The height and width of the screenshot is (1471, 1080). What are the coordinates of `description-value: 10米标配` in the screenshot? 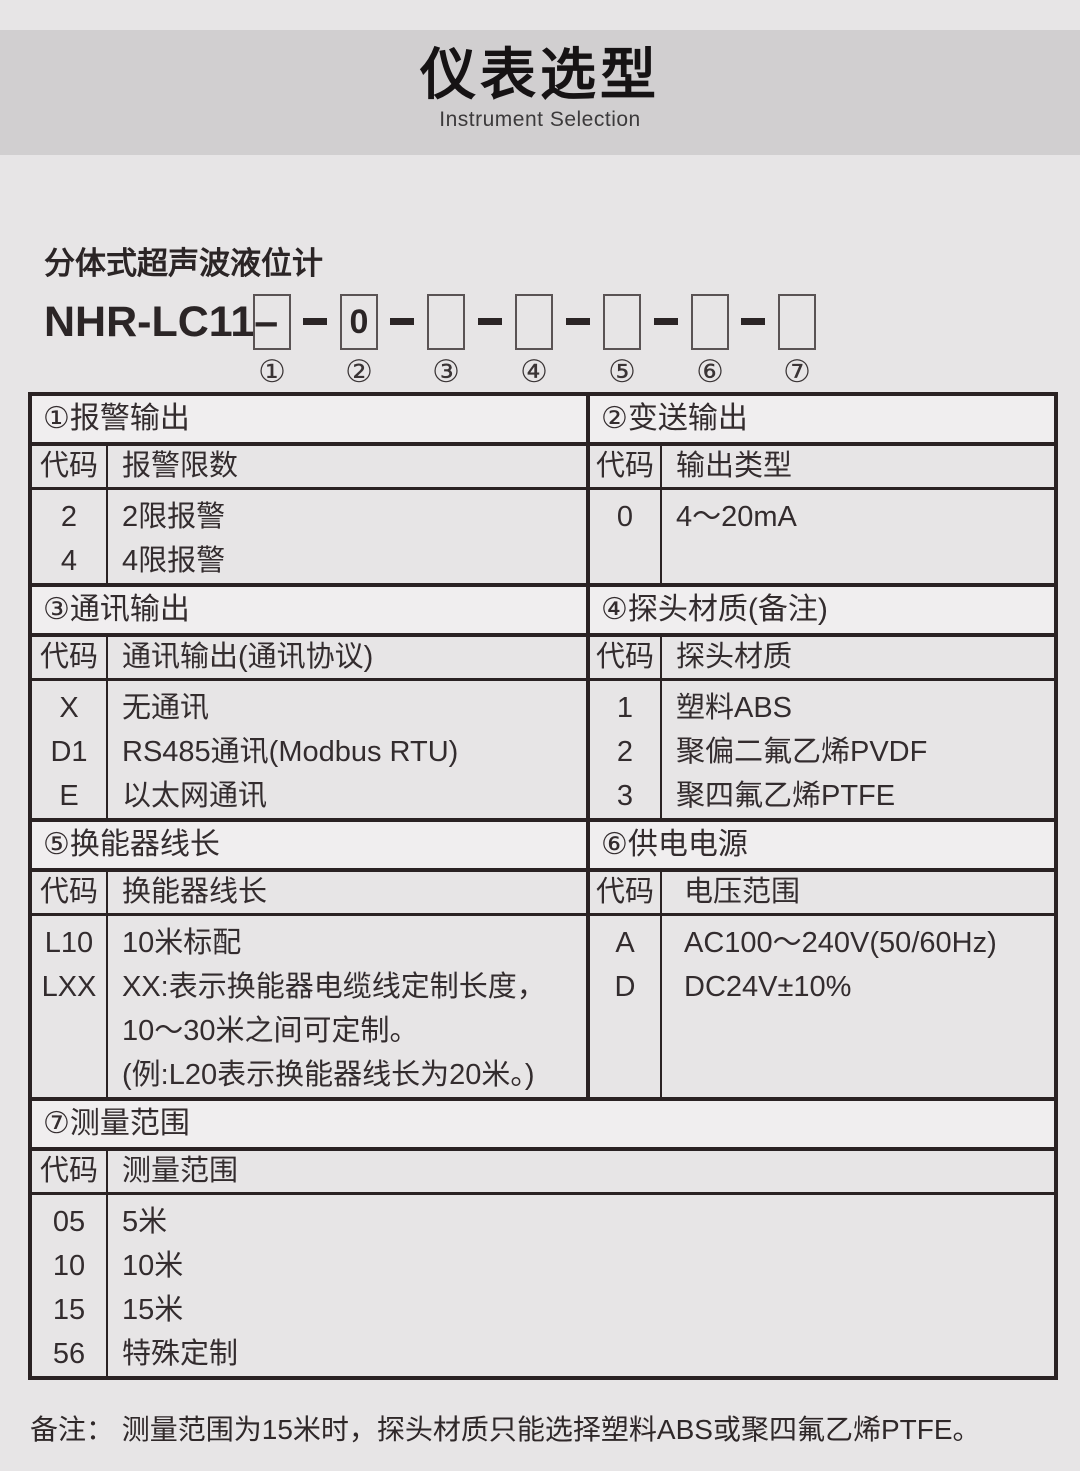 It's located at (182, 943).